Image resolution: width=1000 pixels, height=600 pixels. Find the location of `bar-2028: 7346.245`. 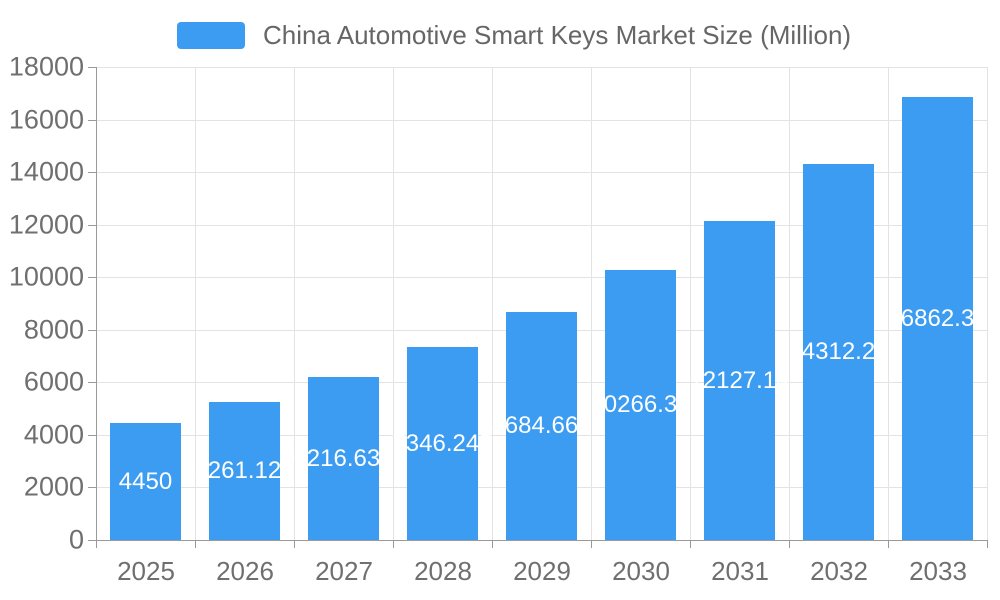

bar-2028: 7346.245 is located at coordinates (442, 443).